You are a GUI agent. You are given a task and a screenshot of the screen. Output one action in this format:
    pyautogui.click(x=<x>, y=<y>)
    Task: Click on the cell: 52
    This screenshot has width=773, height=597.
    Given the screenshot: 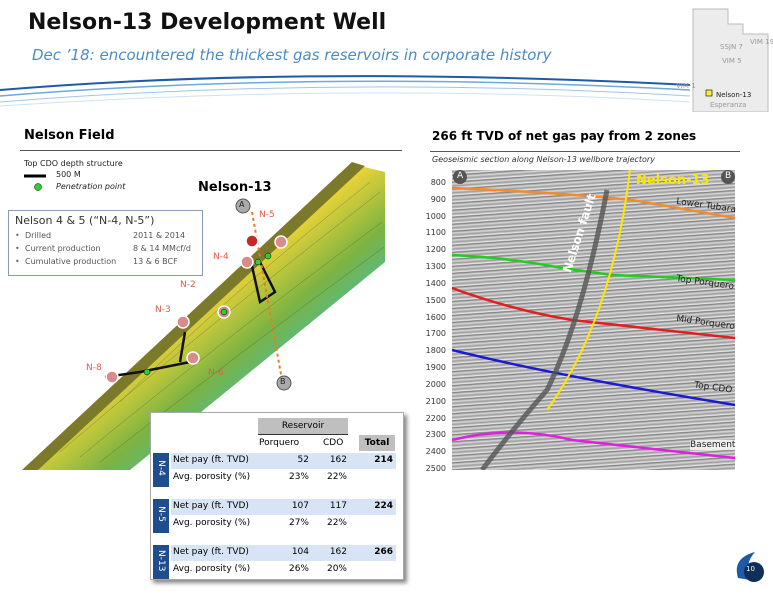 What is the action you would take?
    pyautogui.click(x=303, y=460)
    